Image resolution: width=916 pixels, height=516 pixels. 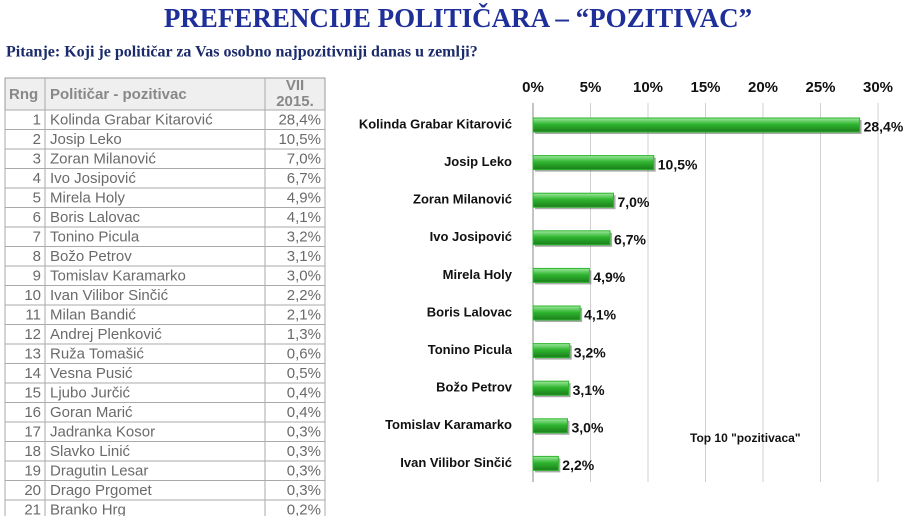 What do you see at coordinates (458, 18) in the screenshot?
I see `slide-title: PREFERENCIJE POLITIČARA – “POZITIVAC”` at bounding box center [458, 18].